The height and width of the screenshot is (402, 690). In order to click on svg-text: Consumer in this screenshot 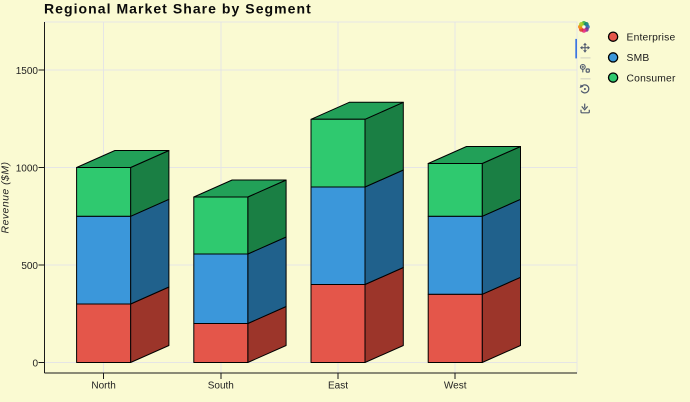, I will do `click(651, 78)`.